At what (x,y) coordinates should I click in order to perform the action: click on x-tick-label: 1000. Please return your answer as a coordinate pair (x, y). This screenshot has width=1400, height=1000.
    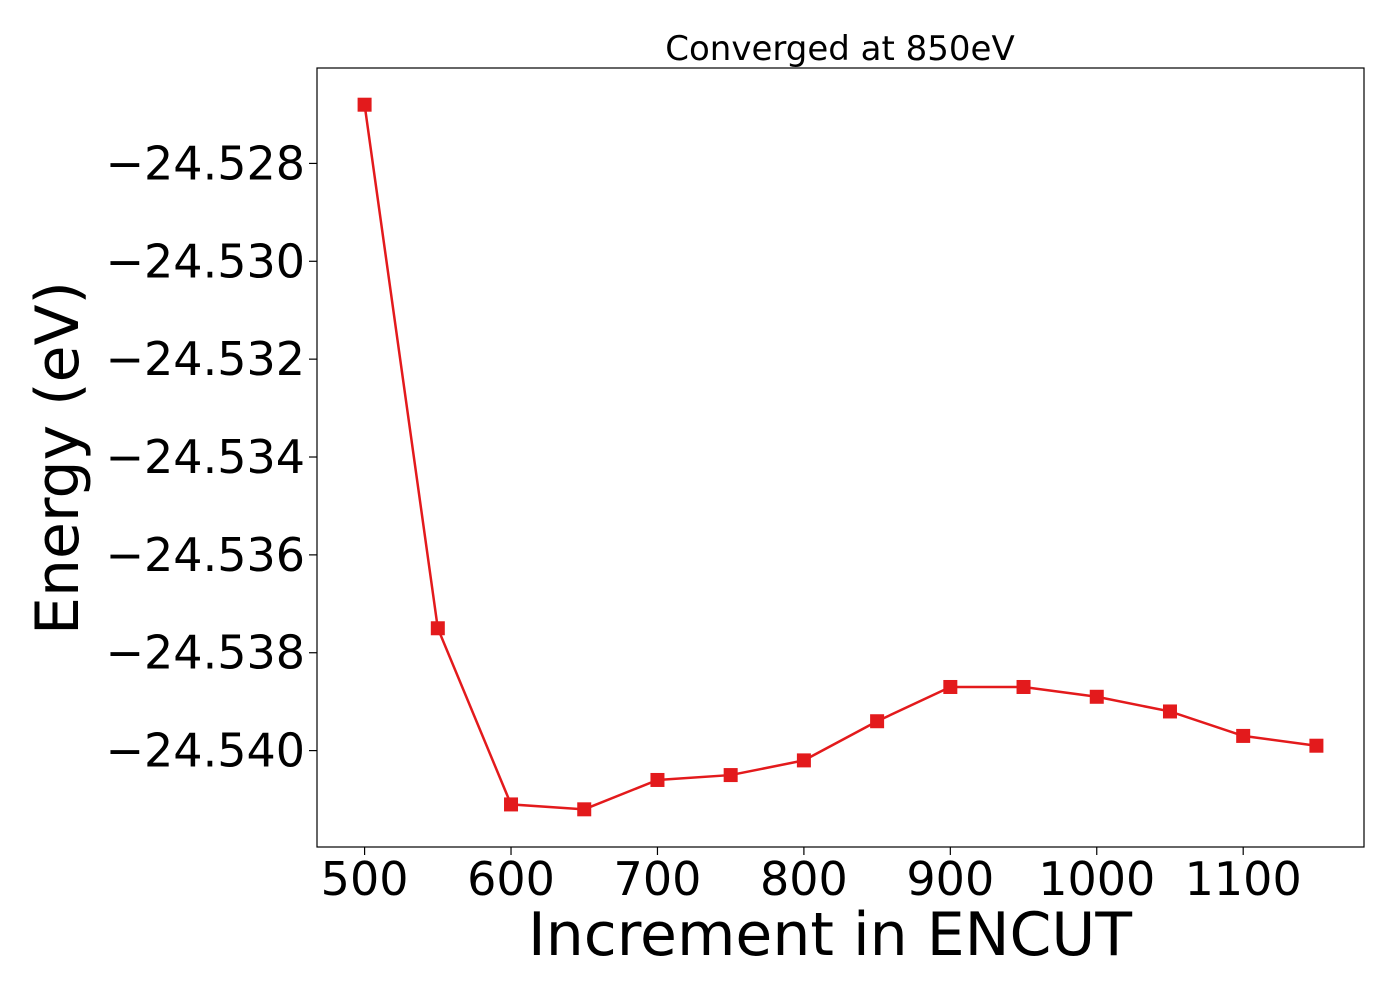
    Looking at the image, I should click on (1096, 879).